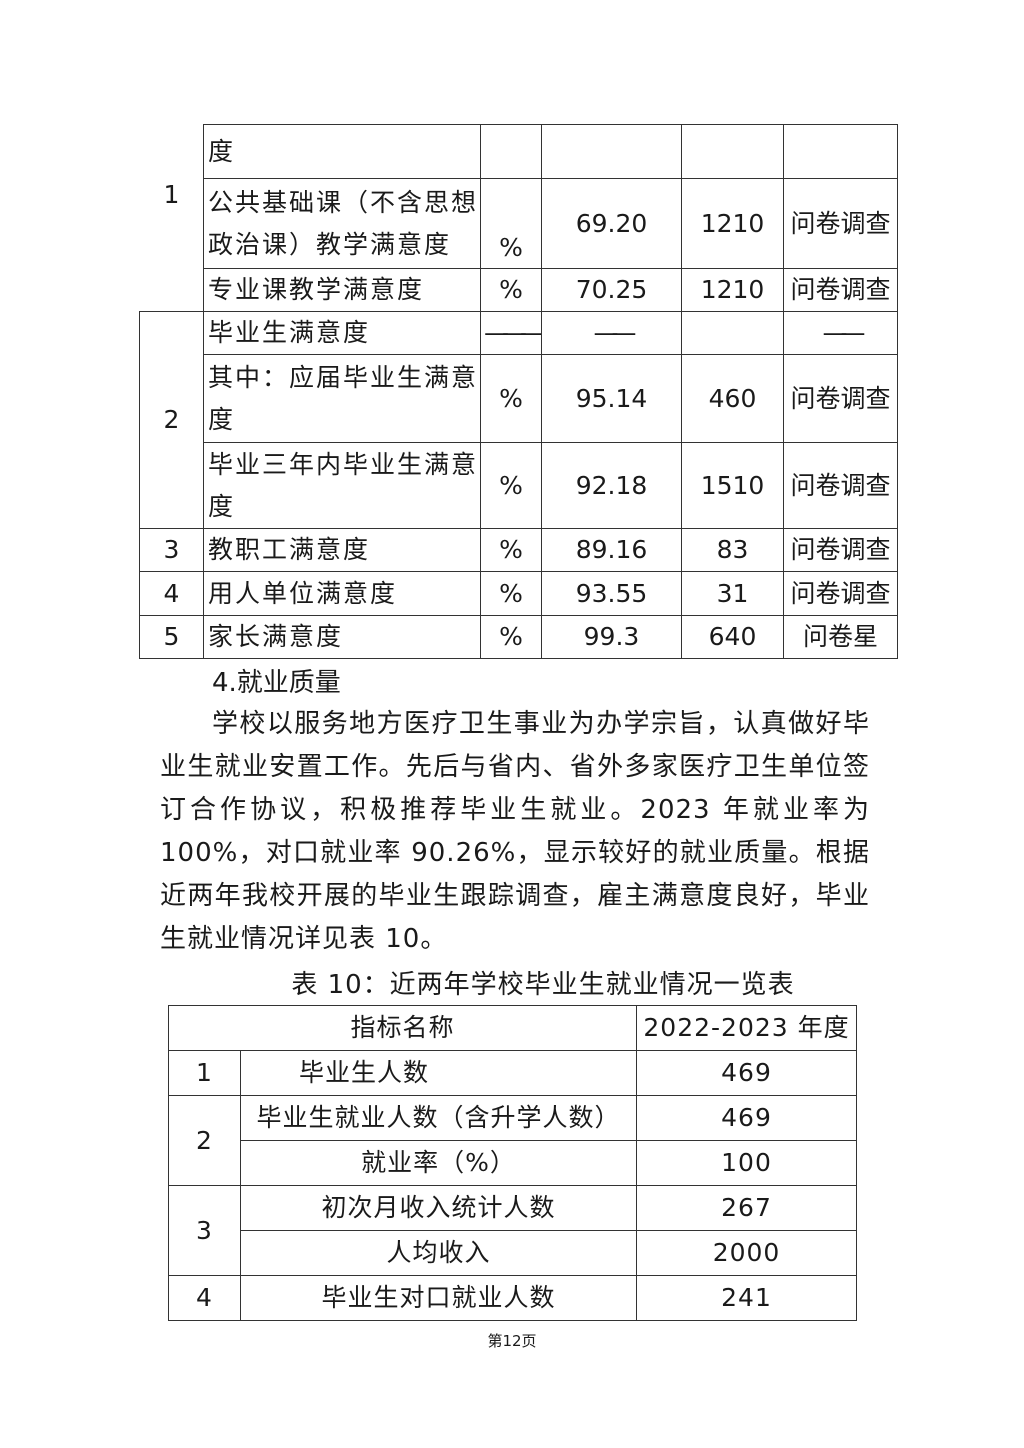 This screenshot has width=1024, height=1448. I want to click on table-row: 1 度, so click(518, 218).